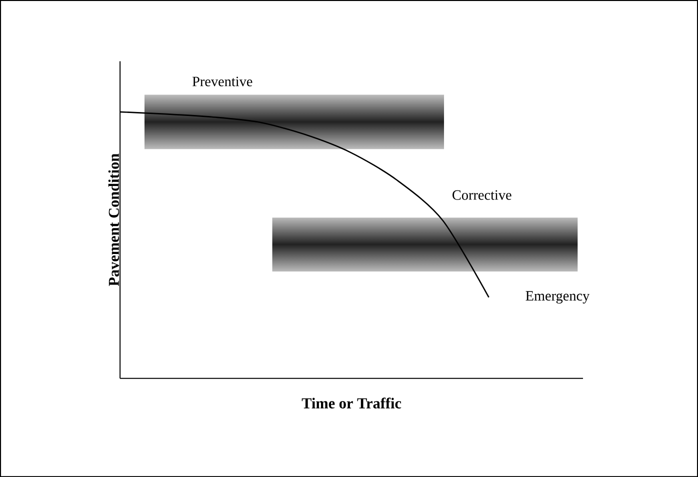  What do you see at coordinates (482, 195) in the screenshot?
I see `annotation: Corrective` at bounding box center [482, 195].